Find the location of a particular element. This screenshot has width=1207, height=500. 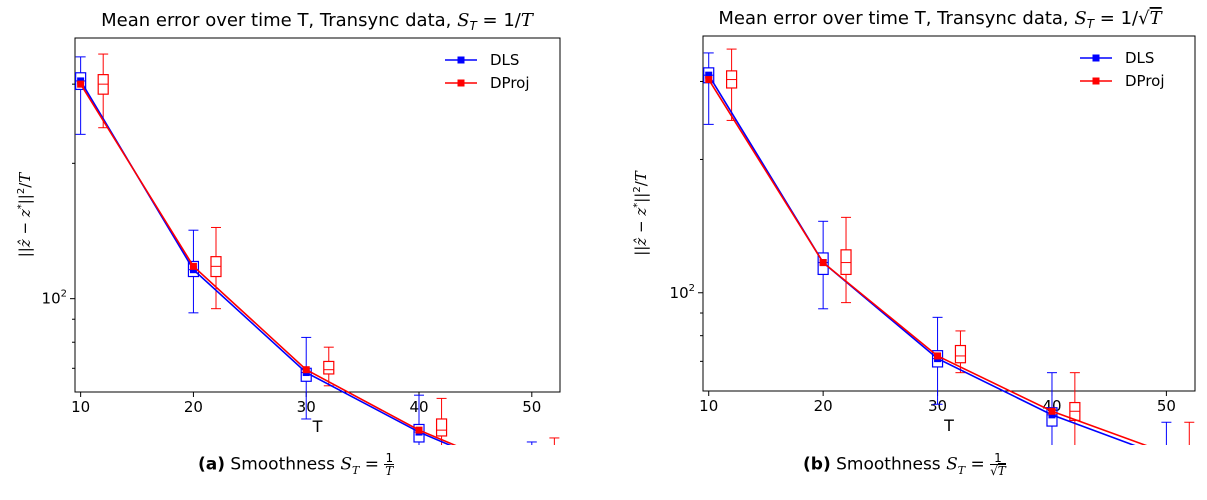

caption-a-text: Smoothness is located at coordinates (285, 464).